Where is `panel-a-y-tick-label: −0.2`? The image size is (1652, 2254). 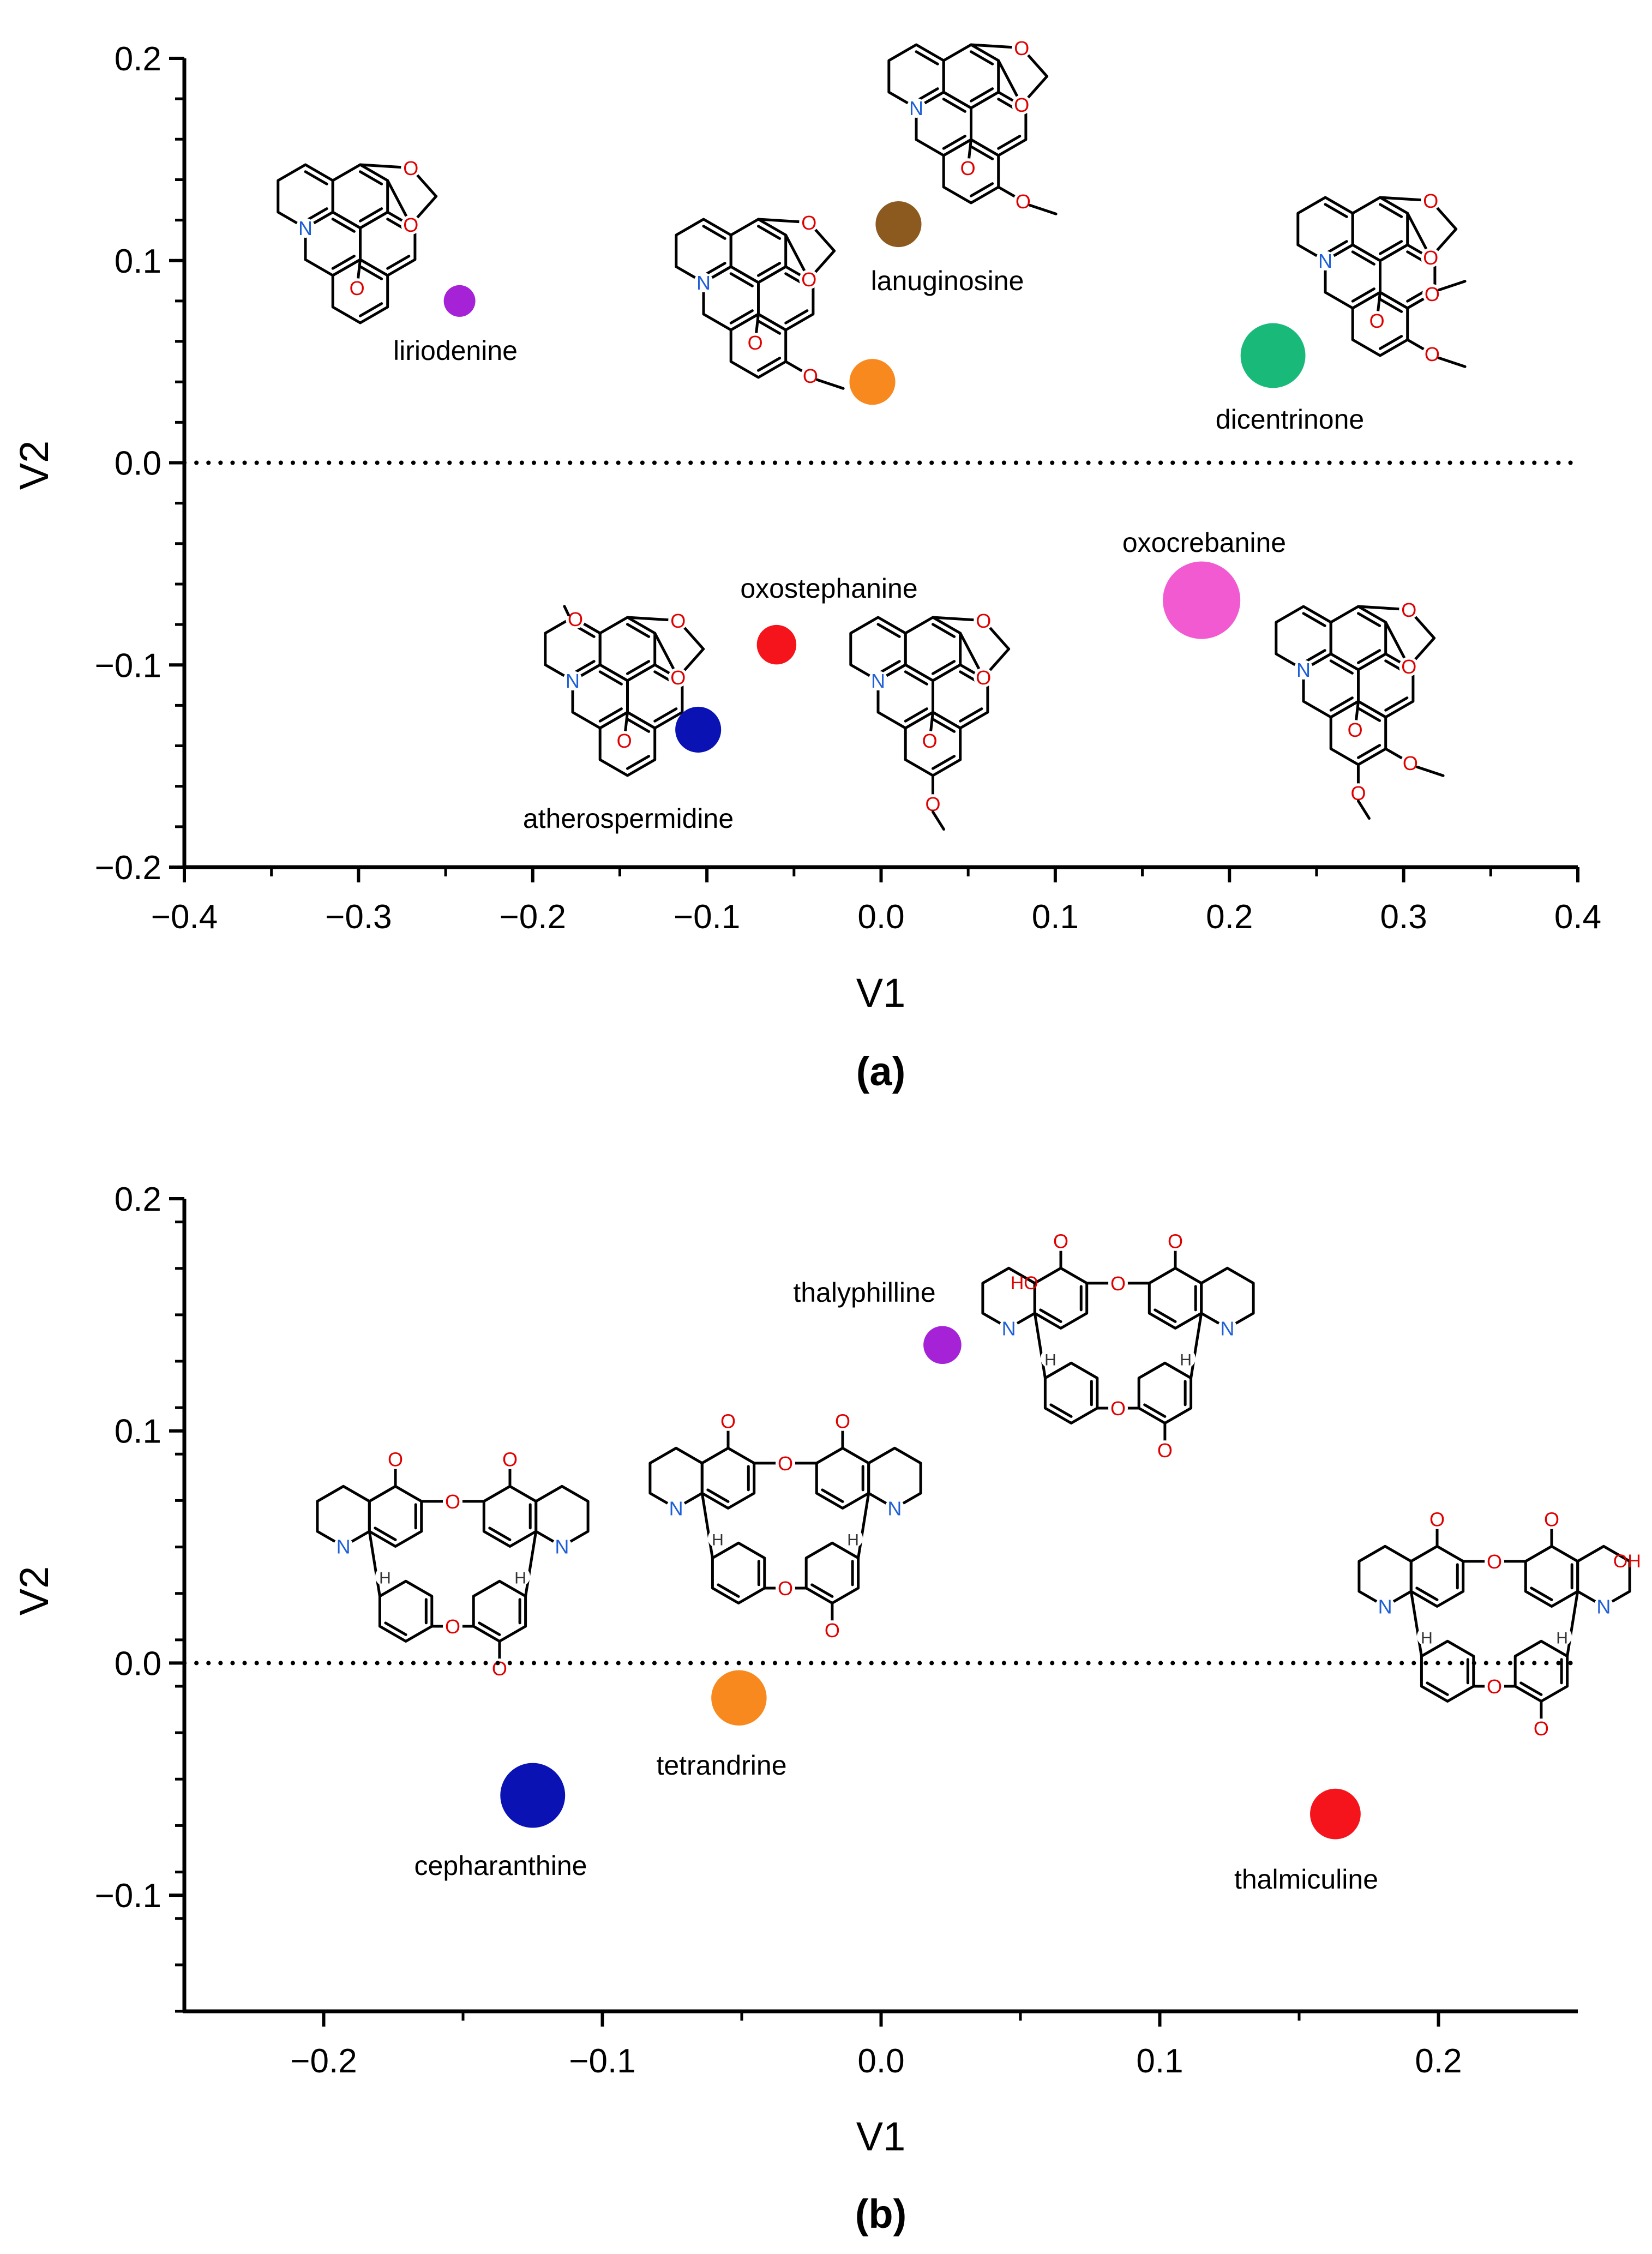
panel-a-y-tick-label: −0.2 is located at coordinates (128, 868).